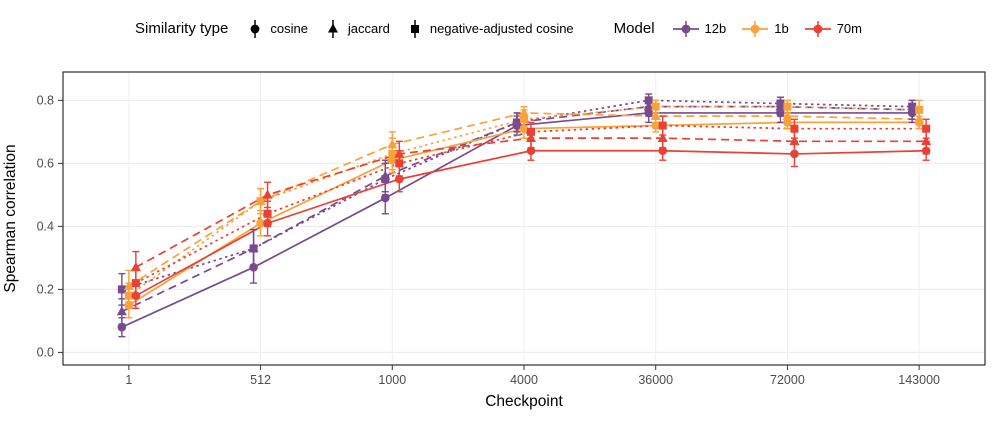  What do you see at coordinates (817, 28) in the screenshot?
I see `model-70m-key-icon` at bounding box center [817, 28].